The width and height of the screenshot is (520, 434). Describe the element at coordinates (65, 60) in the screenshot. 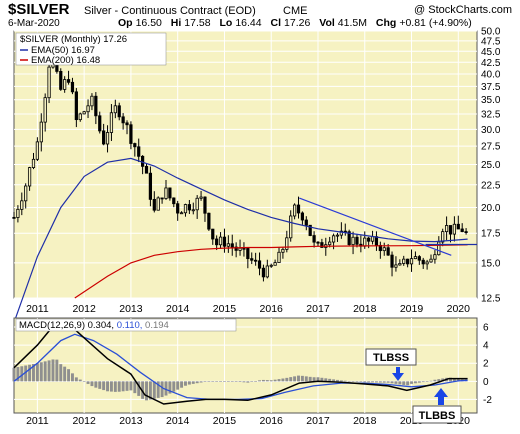

I see `legend-ema200-label: EMA(200) 16.48` at that location.